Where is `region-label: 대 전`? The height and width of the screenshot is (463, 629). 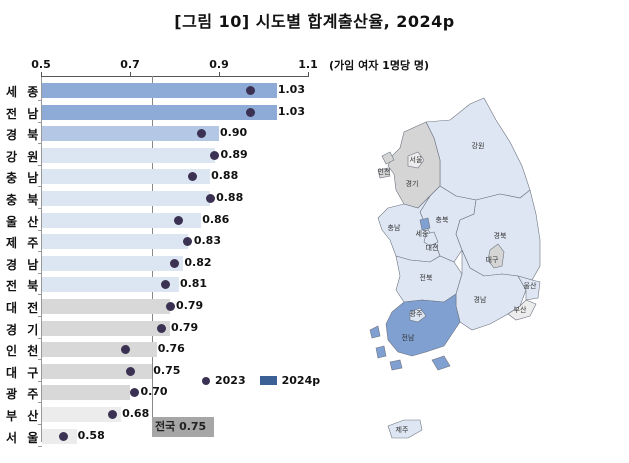
region-label: 대 전 is located at coordinates (24, 308).